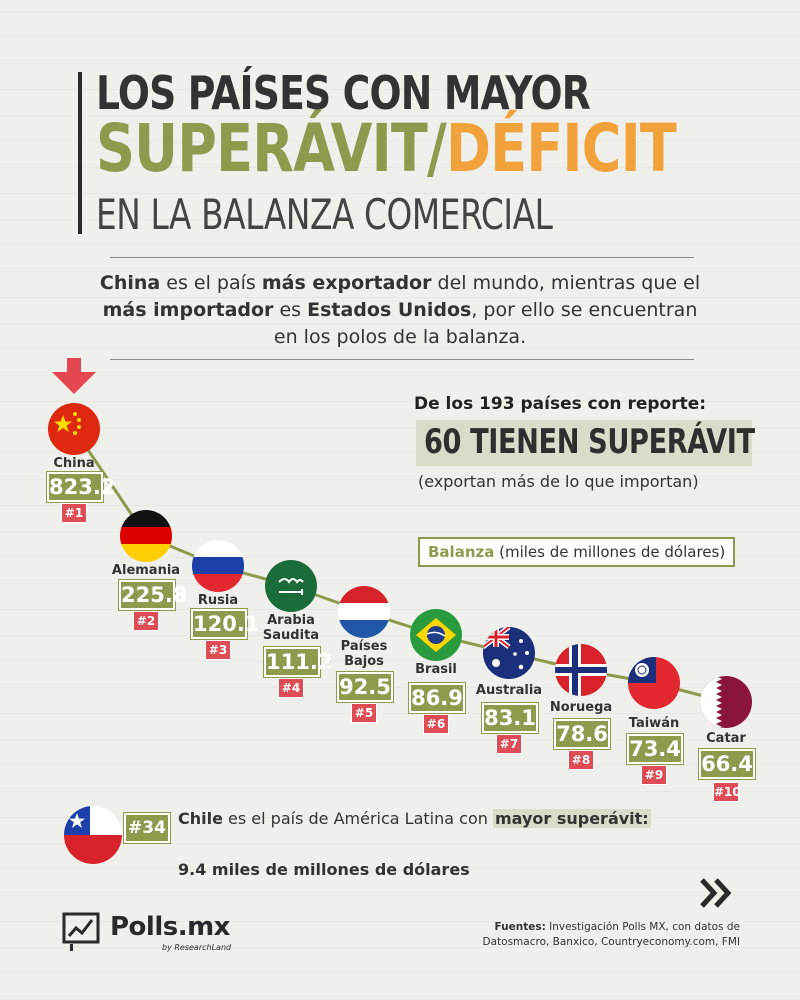 This screenshot has height=1000, width=800. I want to click on country-name-line: Saudita, so click(291, 635).